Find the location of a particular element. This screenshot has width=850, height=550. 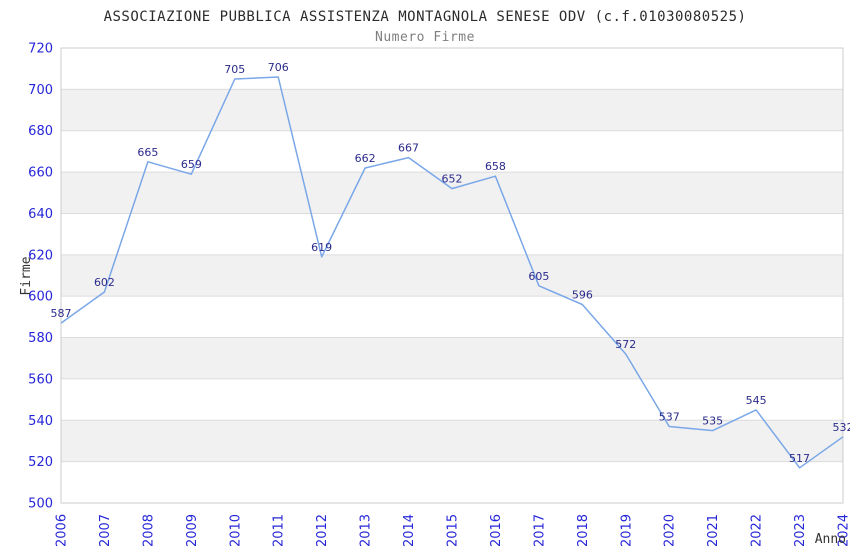

y-tick-label: 580 is located at coordinates (40, 338).